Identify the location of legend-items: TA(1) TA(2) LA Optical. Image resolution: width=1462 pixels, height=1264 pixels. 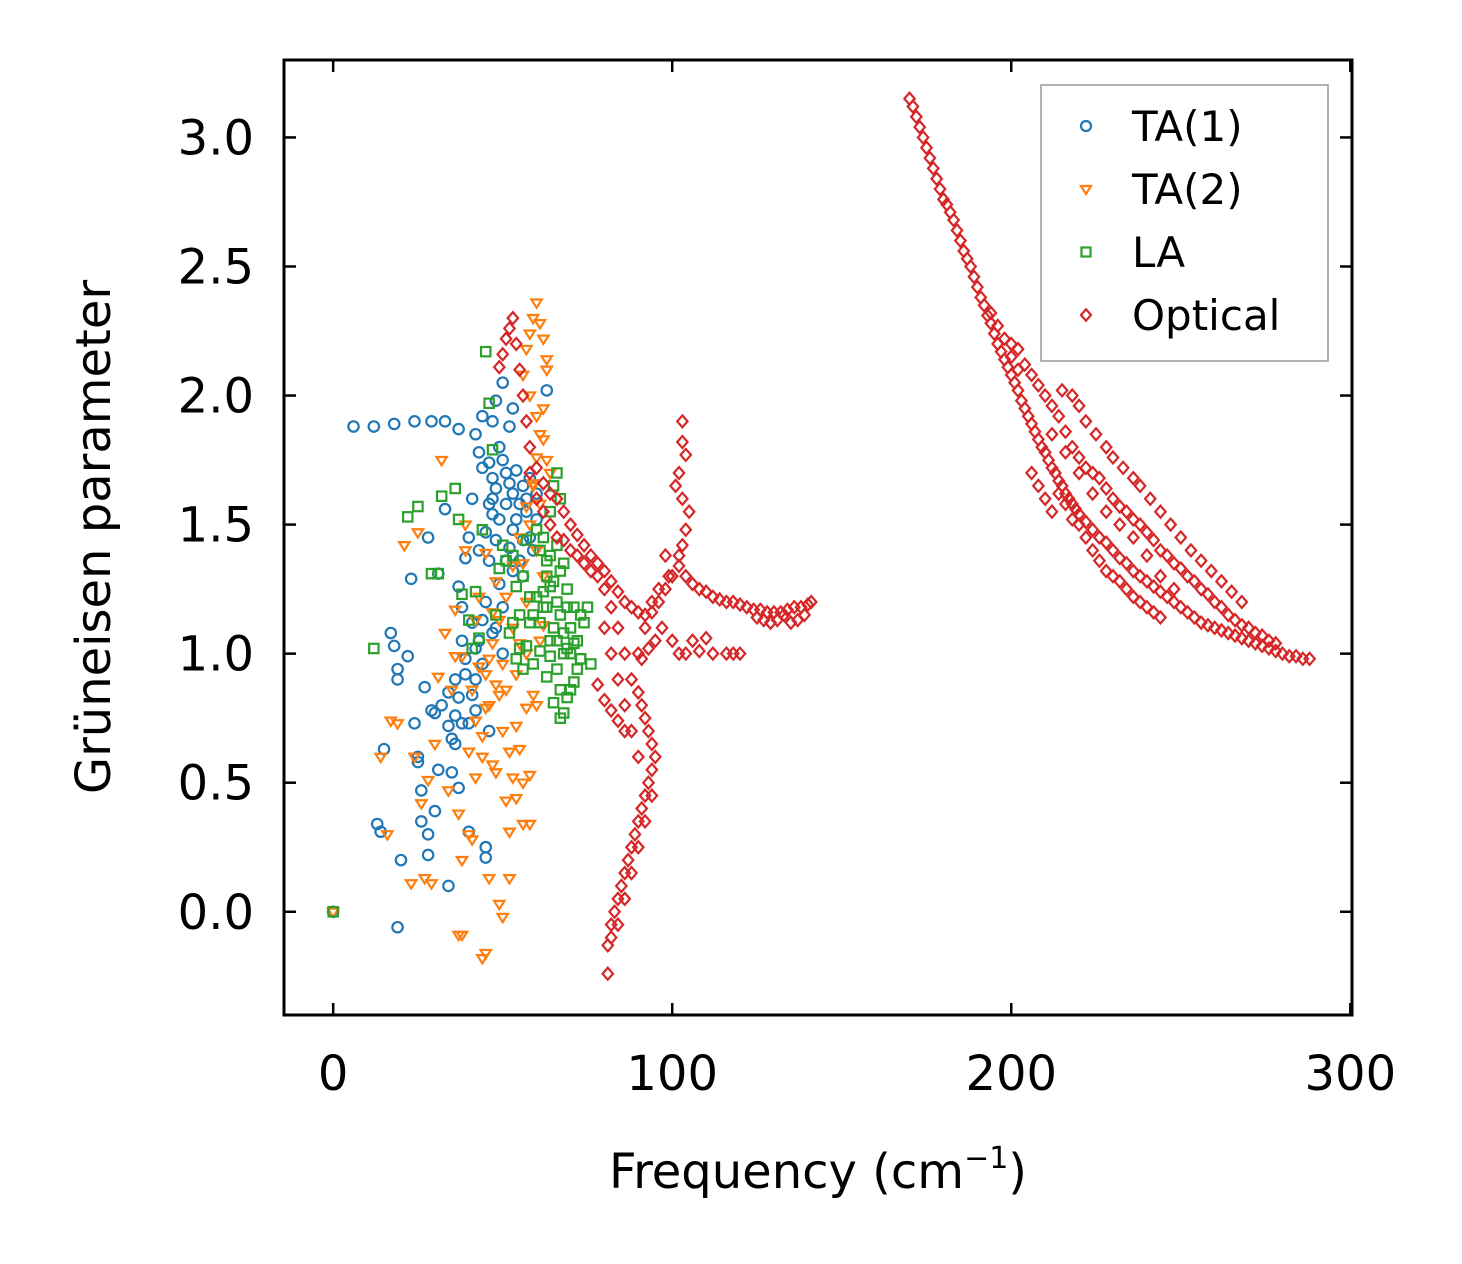
(1179, 221).